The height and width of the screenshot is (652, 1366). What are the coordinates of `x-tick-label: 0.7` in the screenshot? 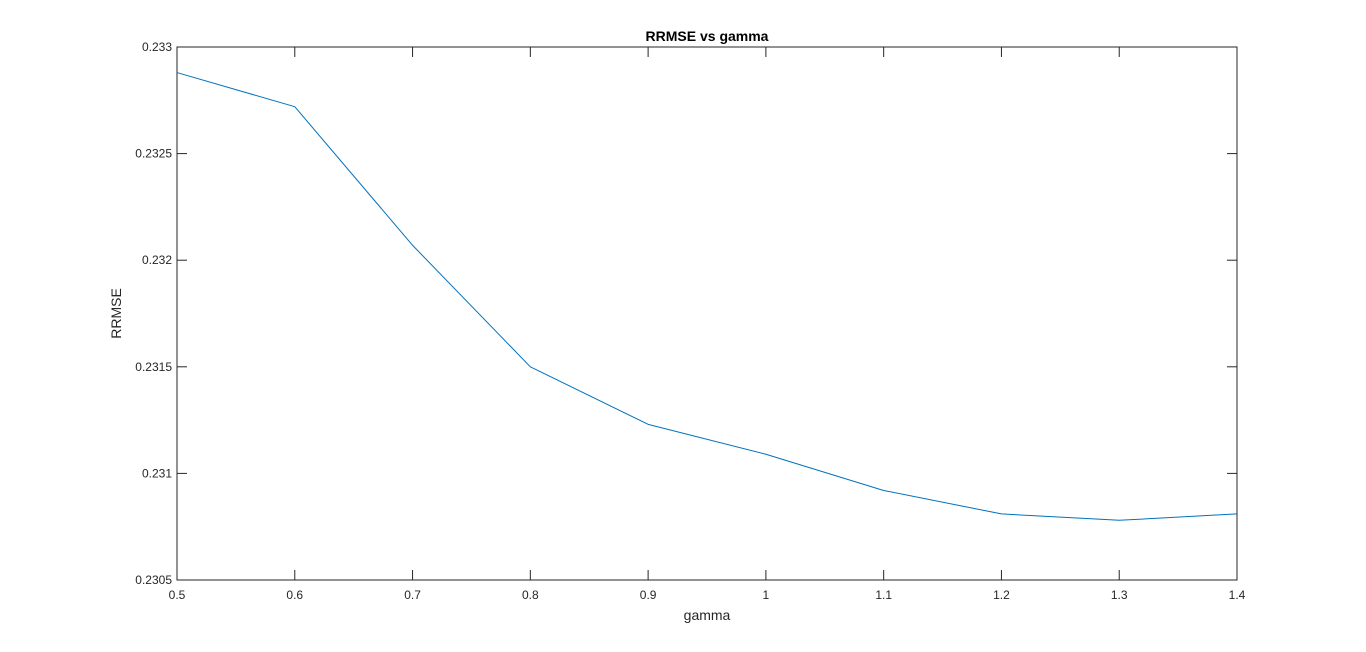 It's located at (412, 595).